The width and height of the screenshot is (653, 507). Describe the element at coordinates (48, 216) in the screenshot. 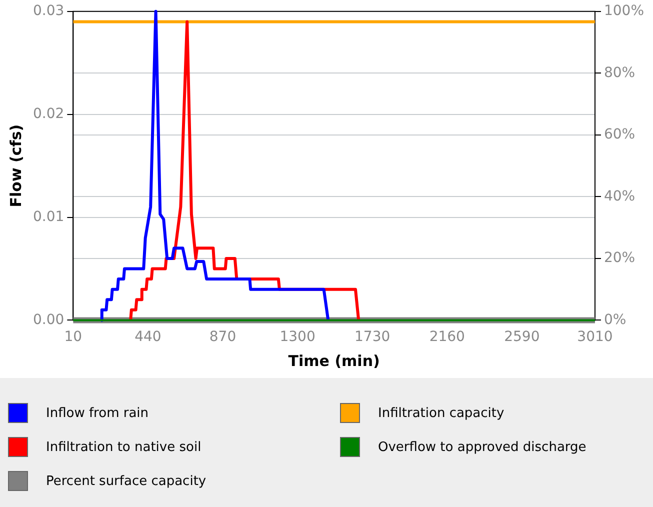

I see `y-tick-label: 0.01` at that location.